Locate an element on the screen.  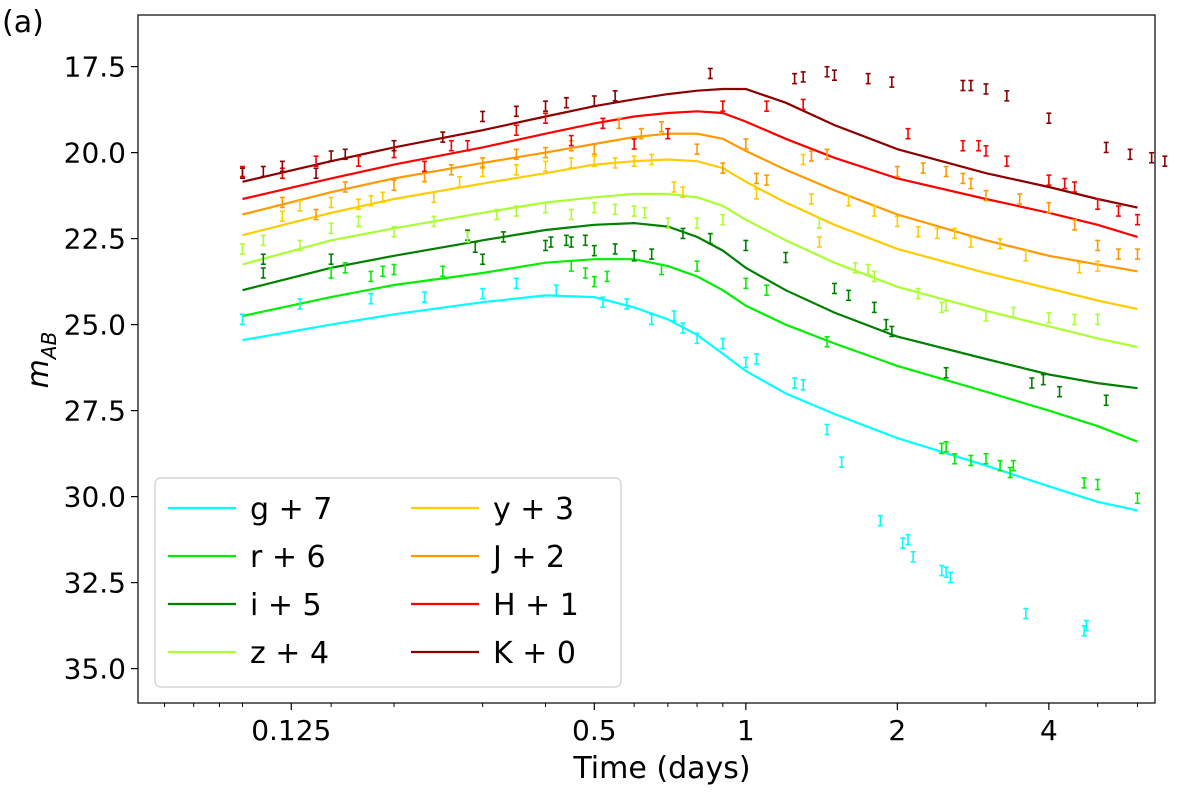
x-tick-label: 1 is located at coordinates (746, 730).